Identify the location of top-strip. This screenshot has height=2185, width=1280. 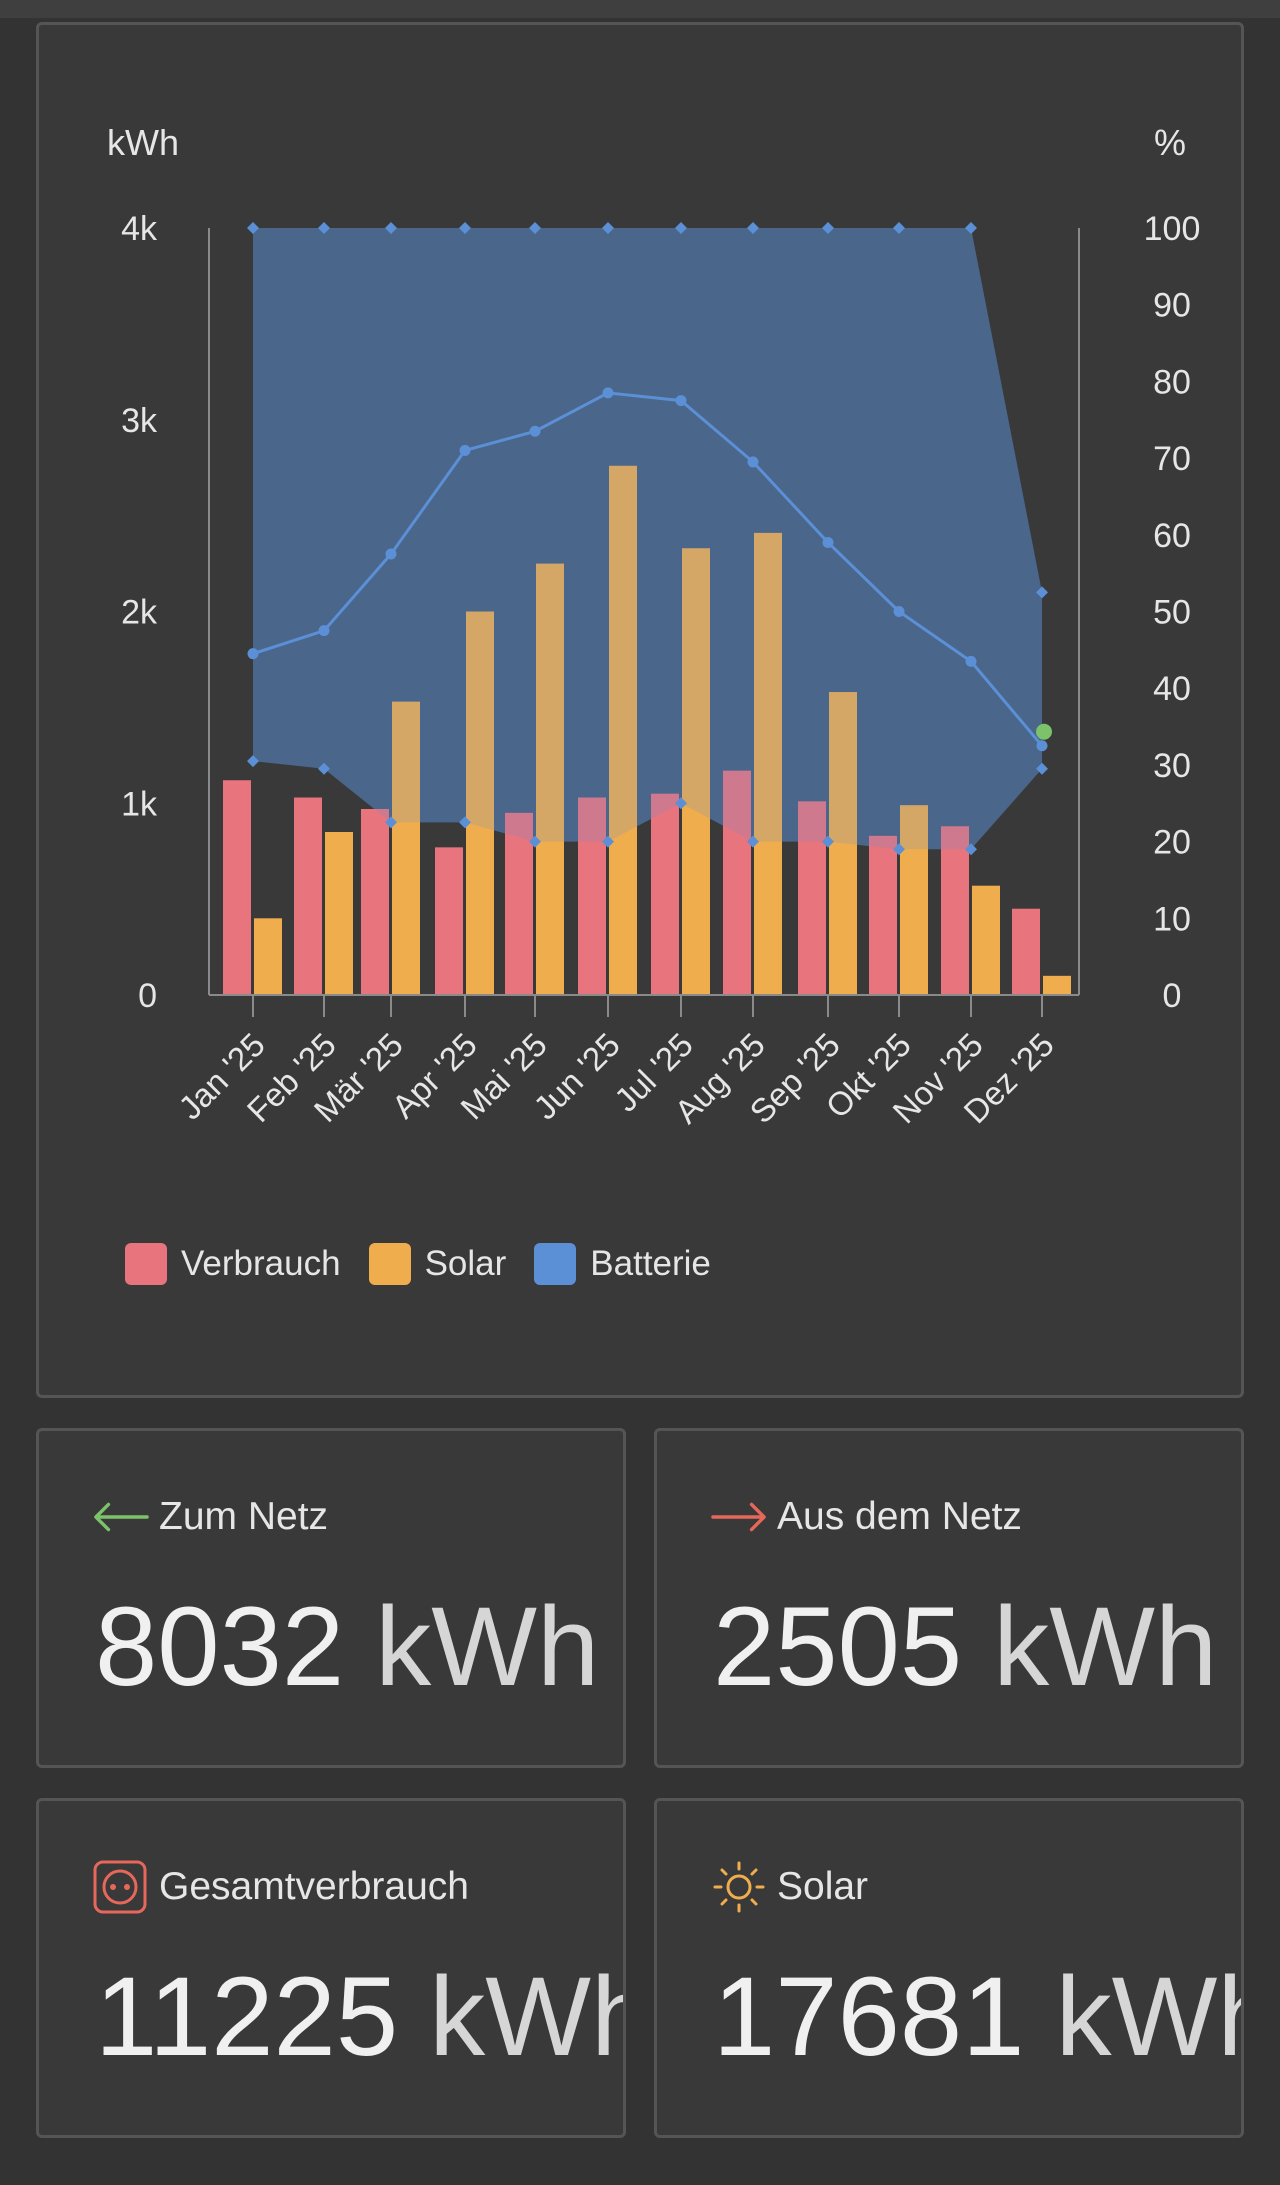
(640, 9).